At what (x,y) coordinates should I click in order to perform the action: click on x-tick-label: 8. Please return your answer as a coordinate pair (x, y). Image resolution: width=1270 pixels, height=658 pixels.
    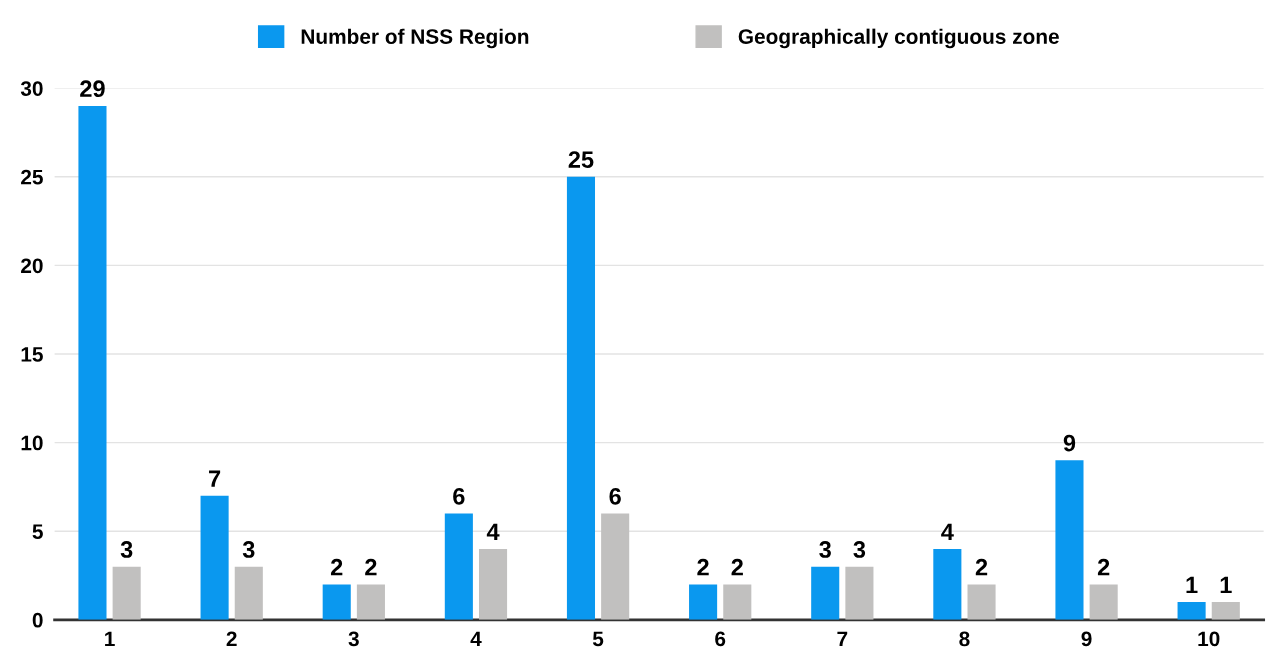
    Looking at the image, I should click on (964, 639).